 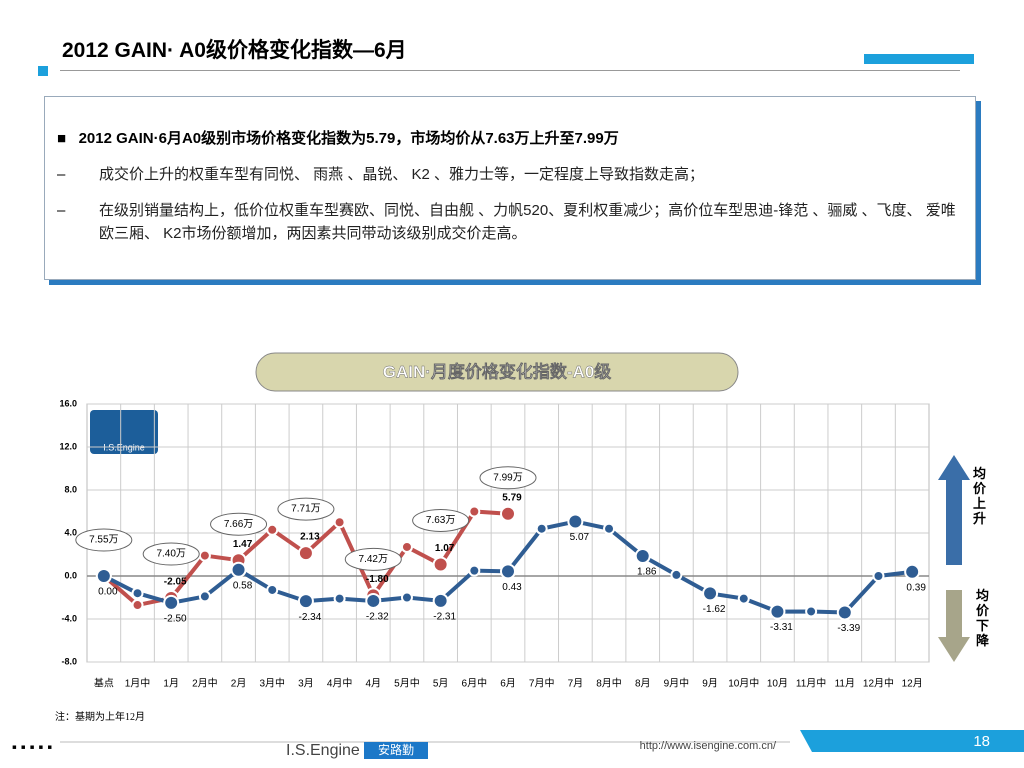 What do you see at coordinates (310, 617) in the screenshot?
I see `data-label: -2.34` at bounding box center [310, 617].